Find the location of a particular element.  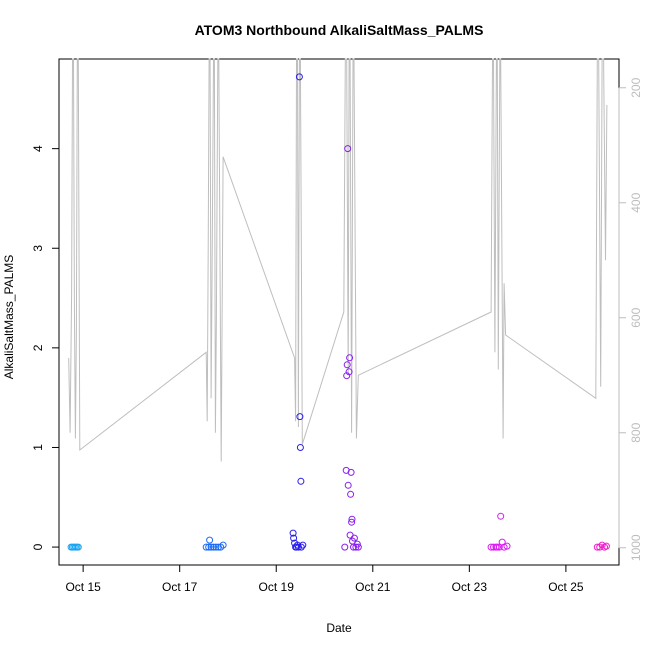

y-axis: 0 1 2 3 4 is located at coordinates (45, 347).